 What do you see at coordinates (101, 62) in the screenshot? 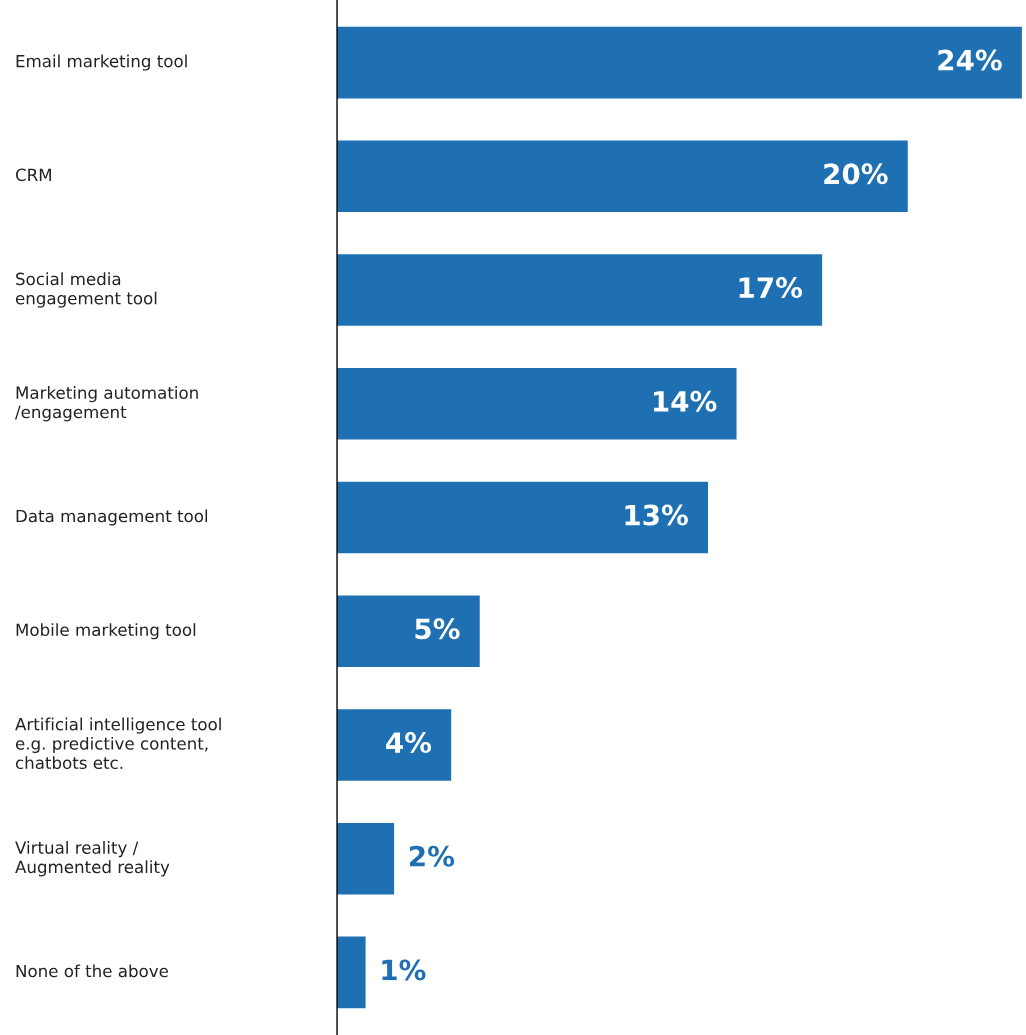
I see `y-tick-label: Email marketing tool` at bounding box center [101, 62].